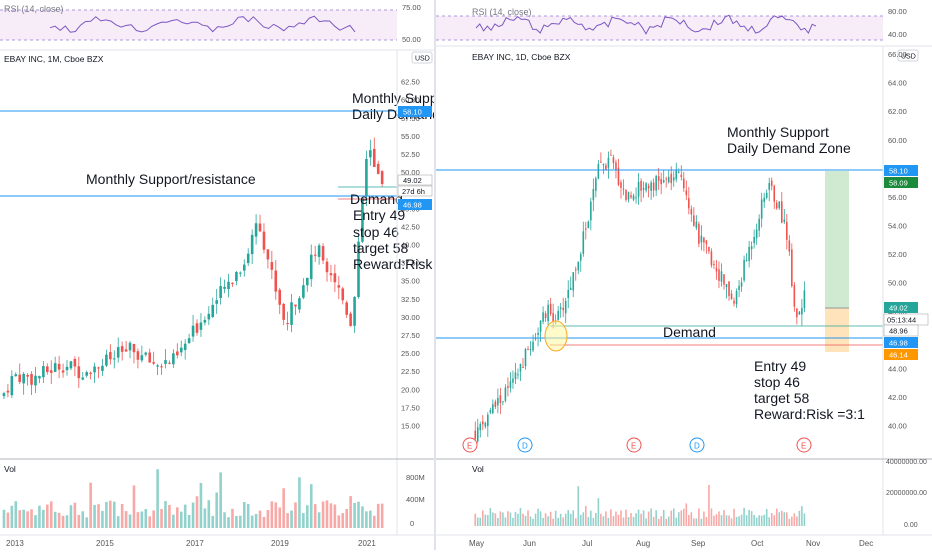 The width and height of the screenshot is (932, 555). Describe the element at coordinates (813, 543) in the screenshot. I see `time-tick-nov: Nov` at that location.